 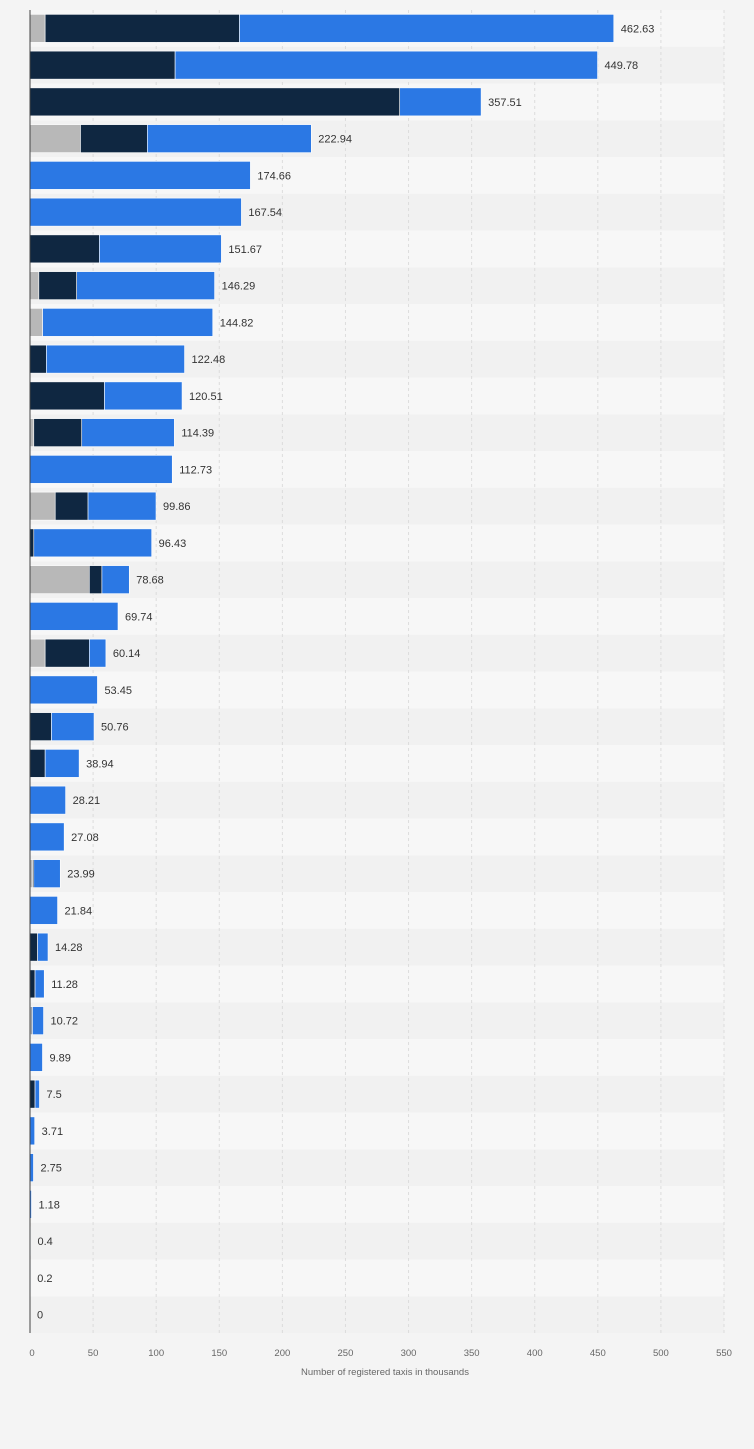 I want to click on data-label: 60.14, so click(x=127, y=654).